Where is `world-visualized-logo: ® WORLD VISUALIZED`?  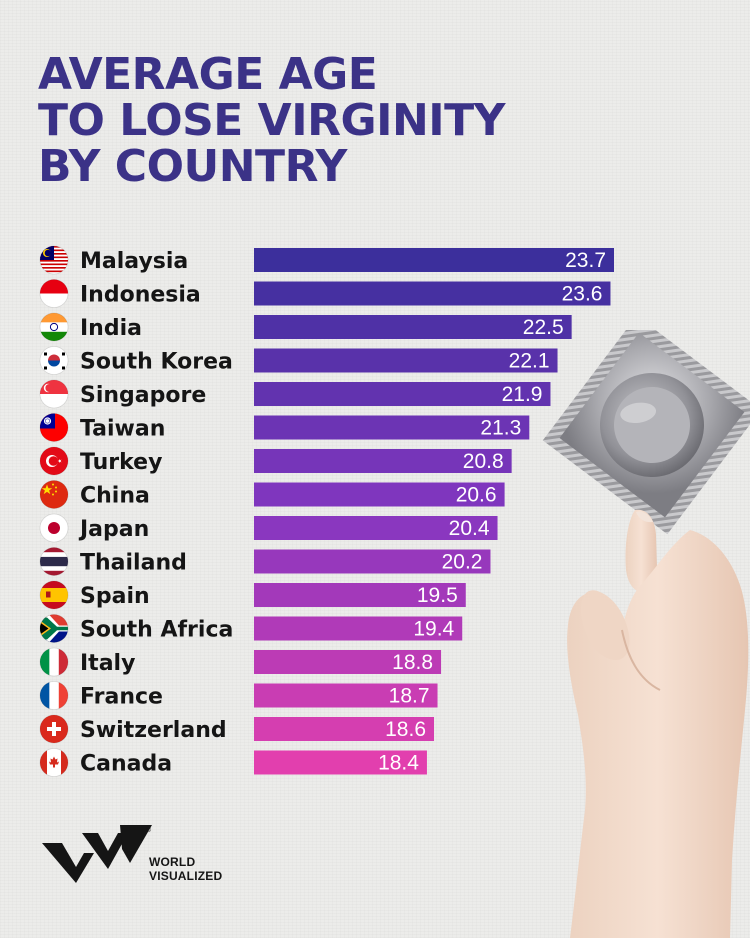 world-visualized-logo: ® WORLD VISUALIZED is located at coordinates (137, 853).